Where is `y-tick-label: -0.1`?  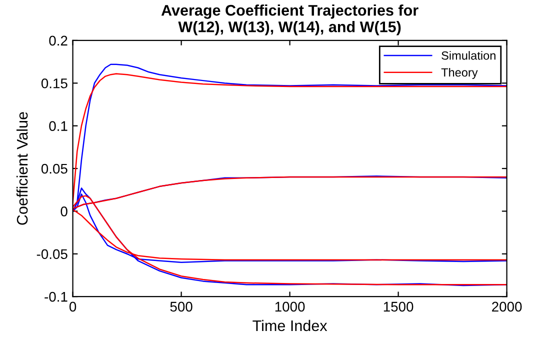 y-tick-label: -0.1 is located at coordinates (56, 297).